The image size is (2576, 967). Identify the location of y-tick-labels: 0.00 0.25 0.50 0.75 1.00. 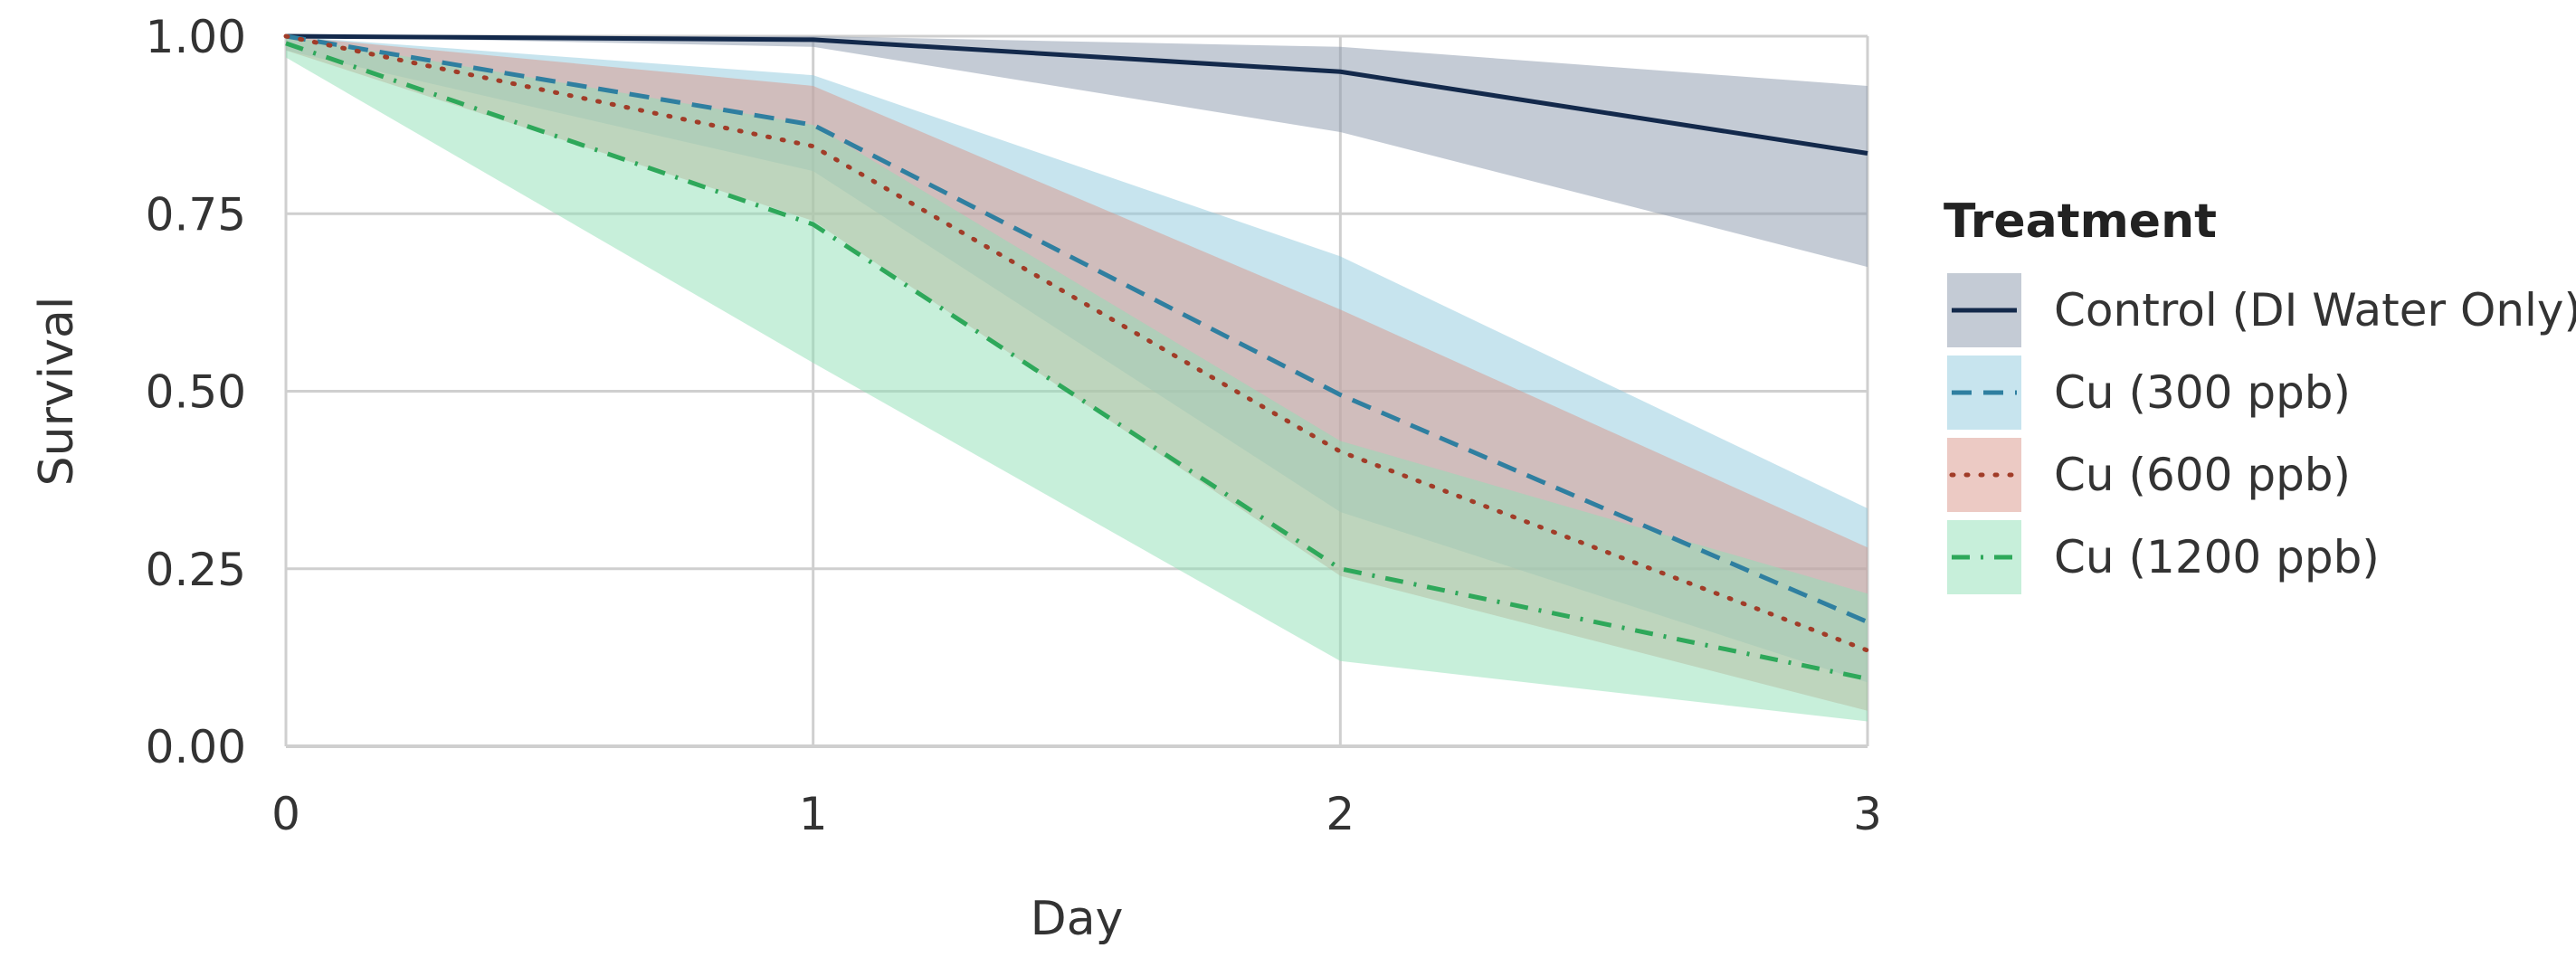
(196, 392).